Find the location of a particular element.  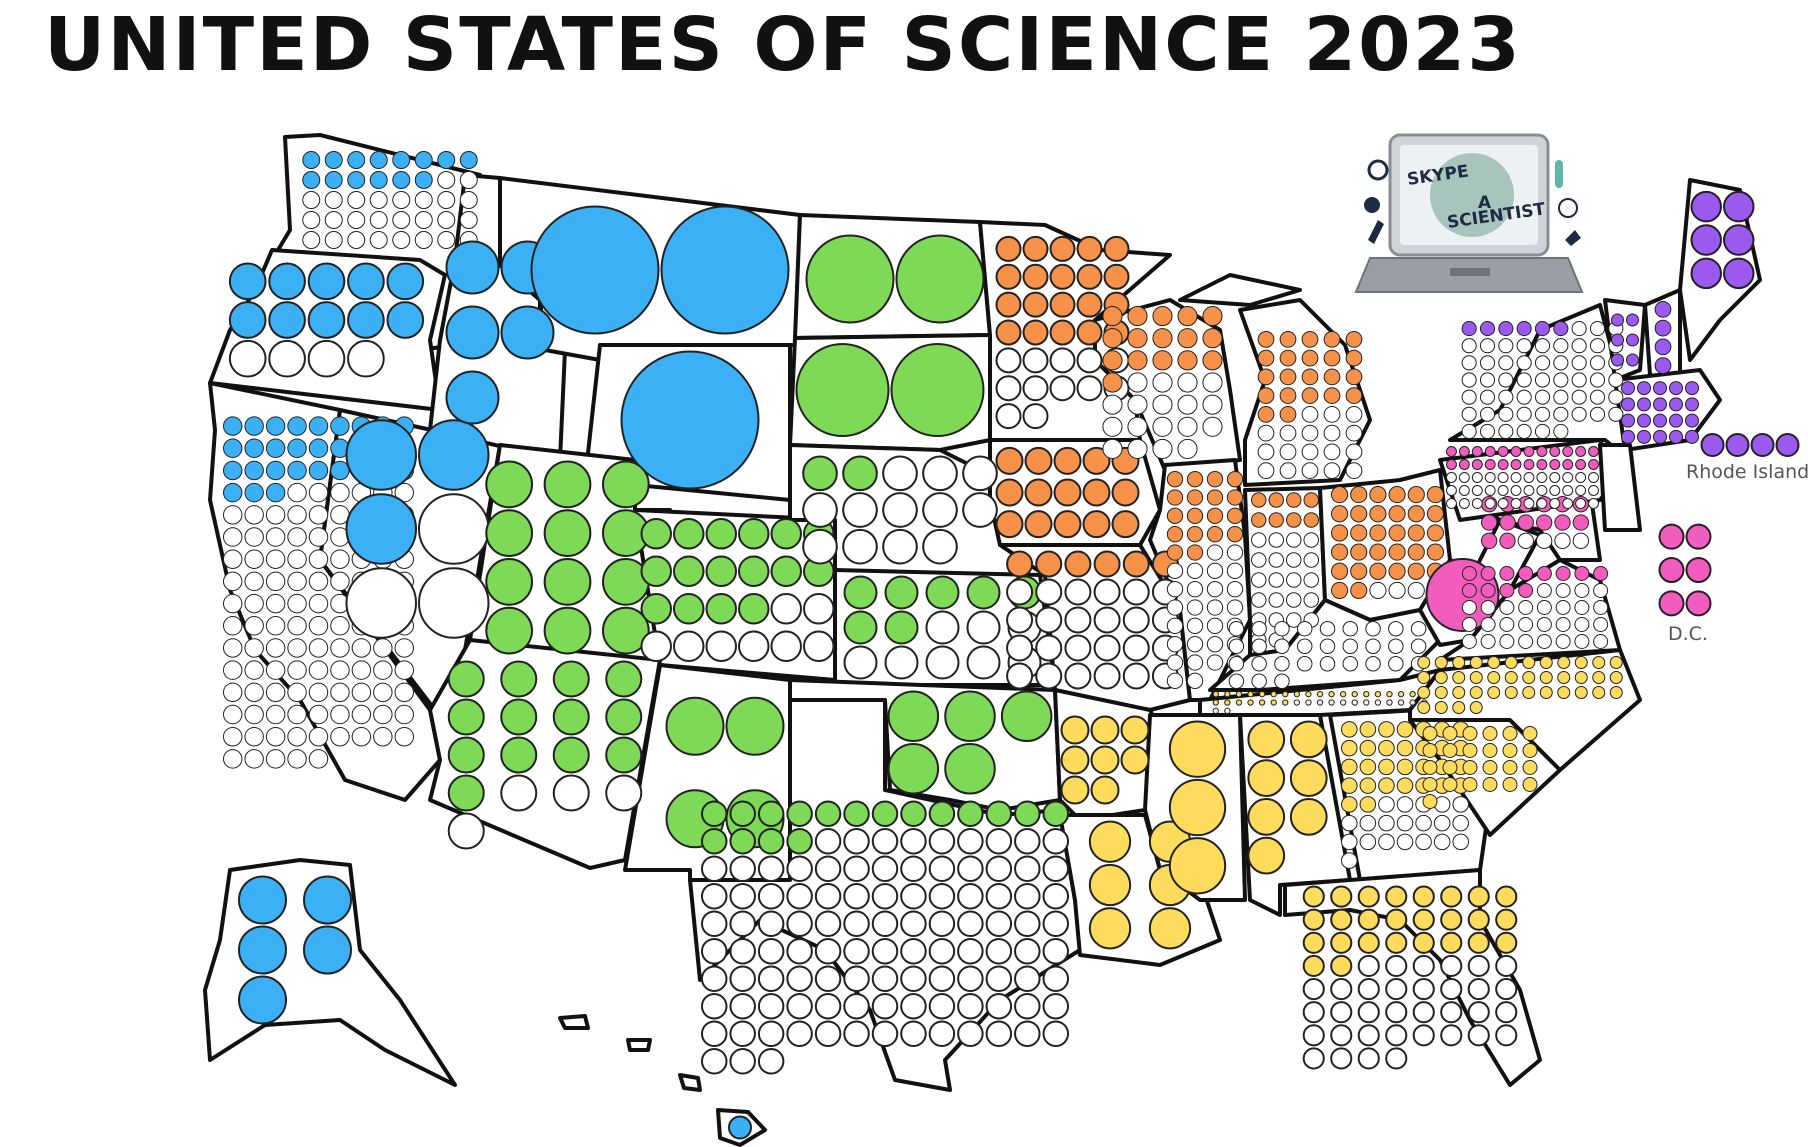

dot-utah is located at coordinates (509, 582).